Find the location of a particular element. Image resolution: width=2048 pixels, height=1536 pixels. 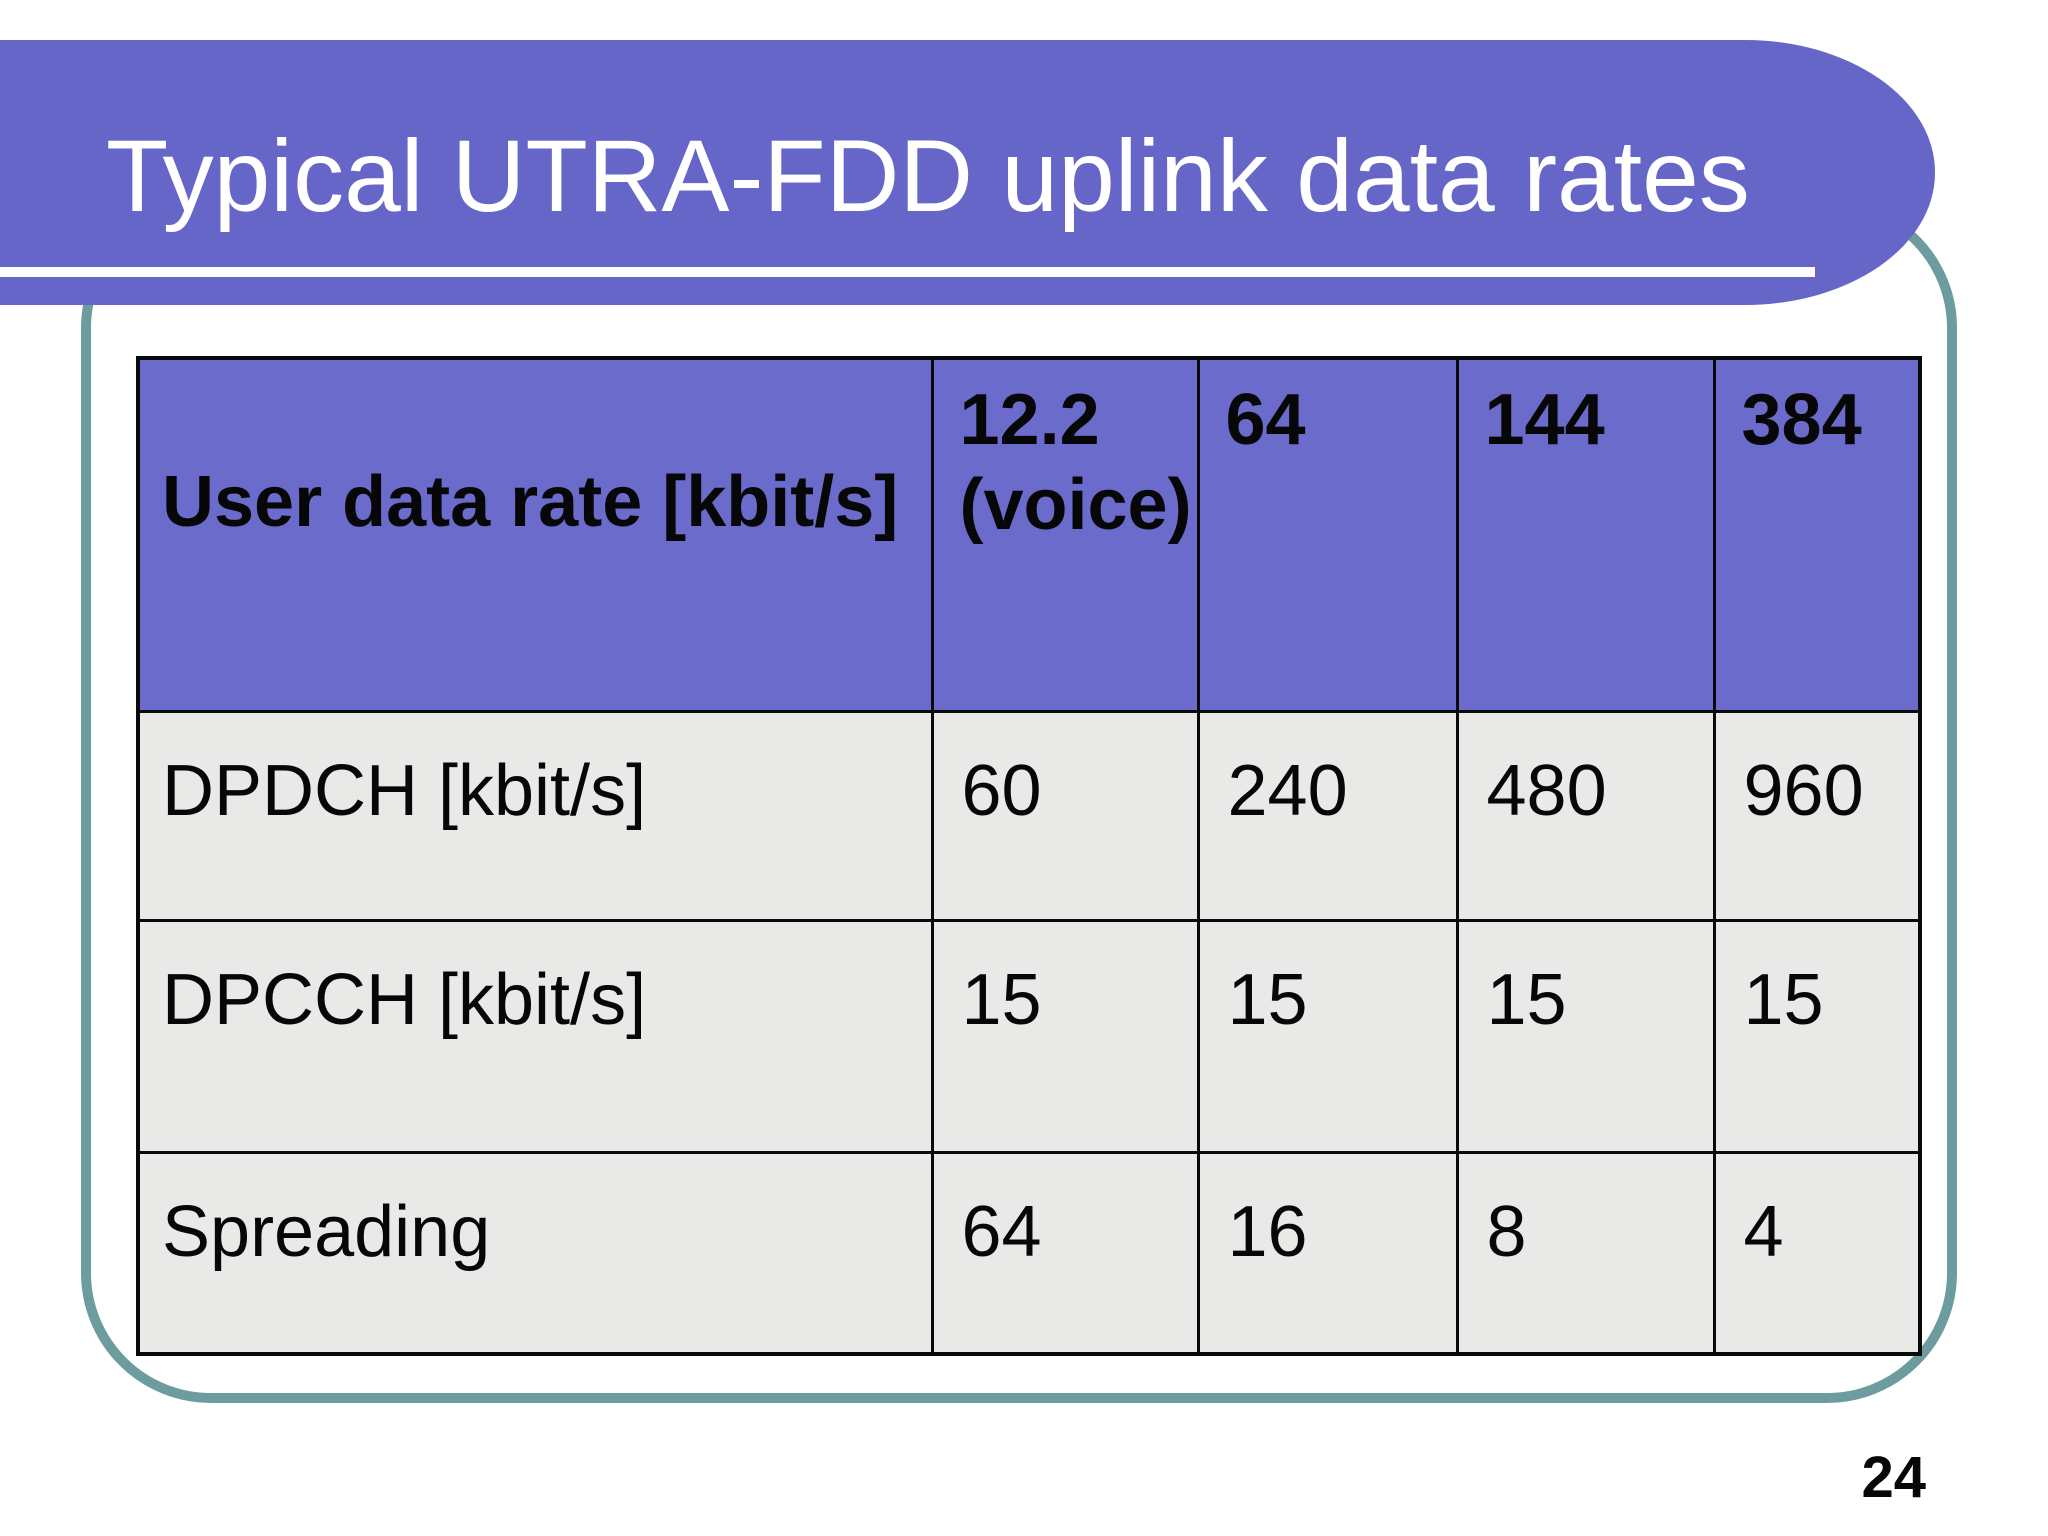

table-row-spreading: Spreading 64 16 8 4 is located at coordinates (1029, 1253).